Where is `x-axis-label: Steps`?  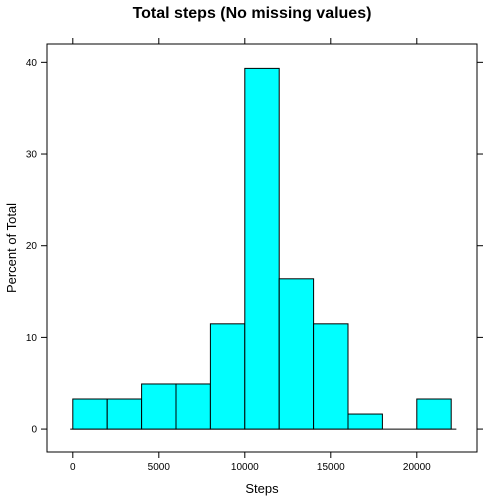
x-axis-label: Steps is located at coordinates (262, 488).